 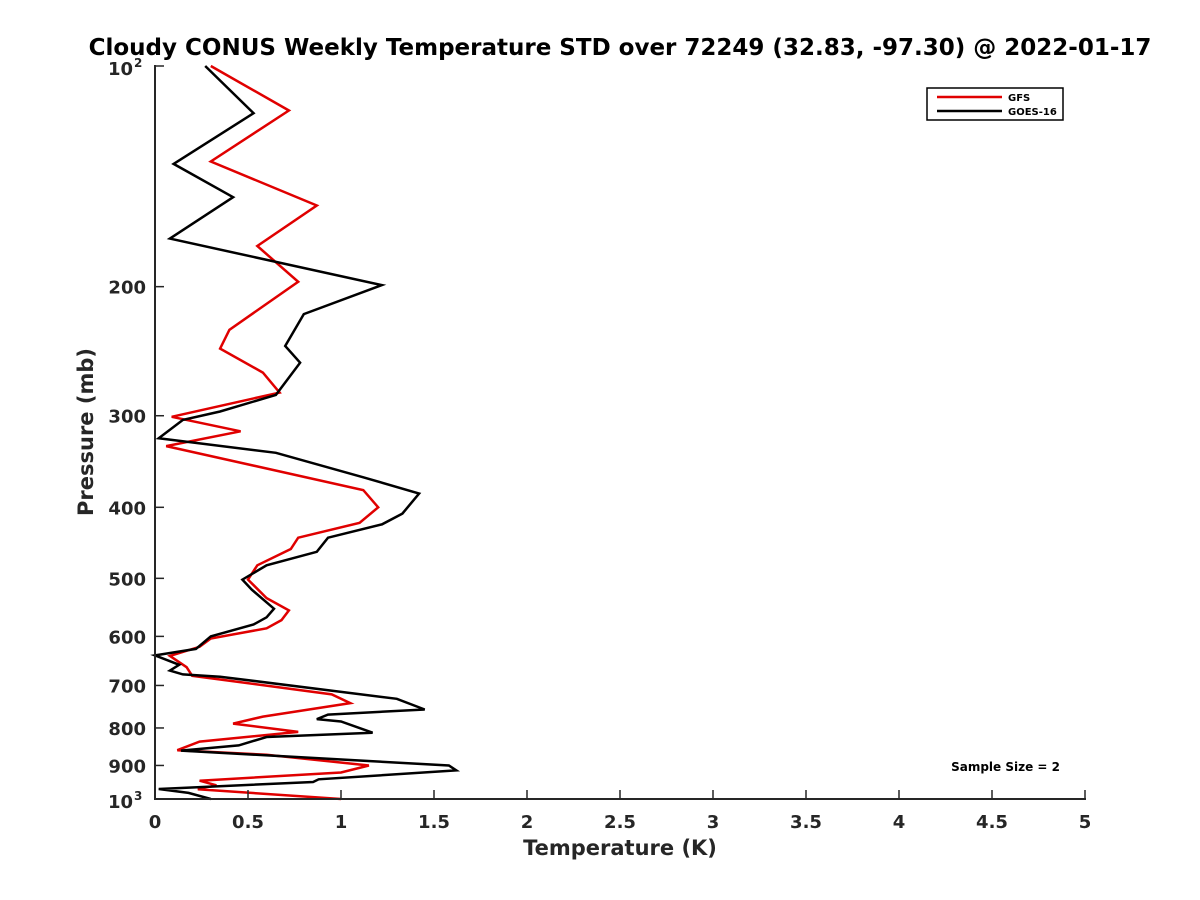 I want to click on y-axis-label: Pressure (mb), so click(x=86, y=432).